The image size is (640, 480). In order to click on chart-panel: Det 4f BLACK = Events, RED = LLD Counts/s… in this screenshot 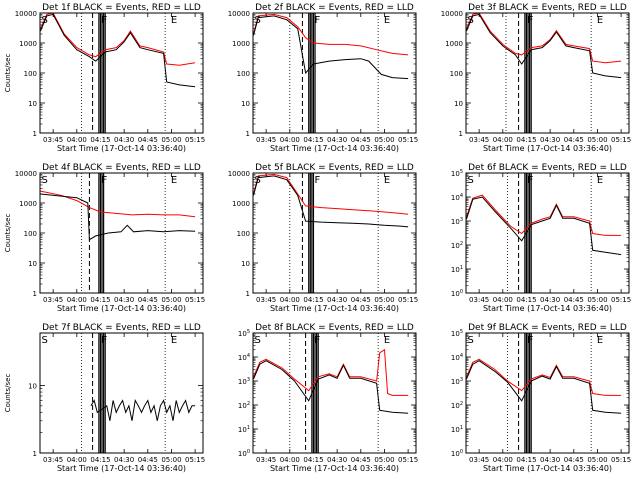, I will do `click(104, 238)`.